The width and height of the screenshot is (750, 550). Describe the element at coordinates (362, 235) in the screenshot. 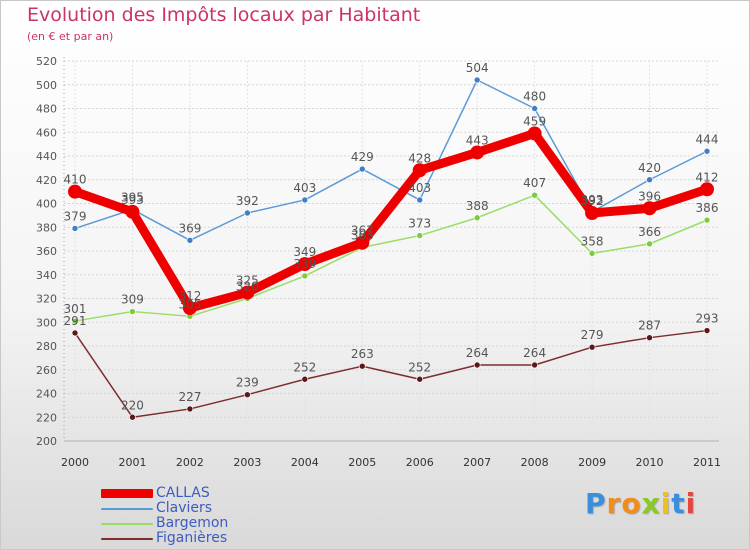

I see `data-label-bargemon: 363` at that location.